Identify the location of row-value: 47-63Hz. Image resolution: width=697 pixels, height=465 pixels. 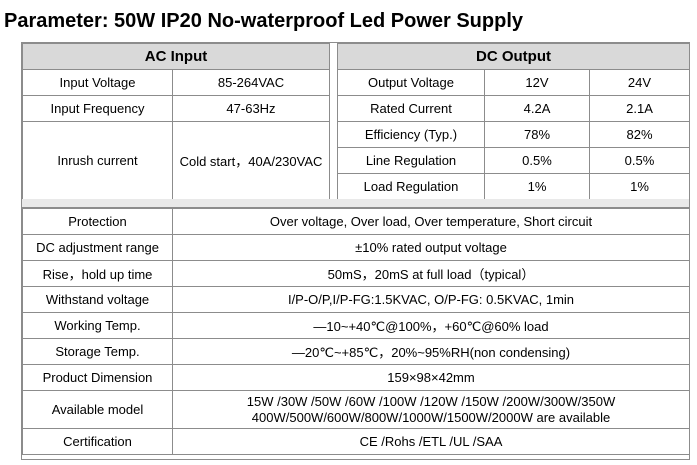
(251, 108).